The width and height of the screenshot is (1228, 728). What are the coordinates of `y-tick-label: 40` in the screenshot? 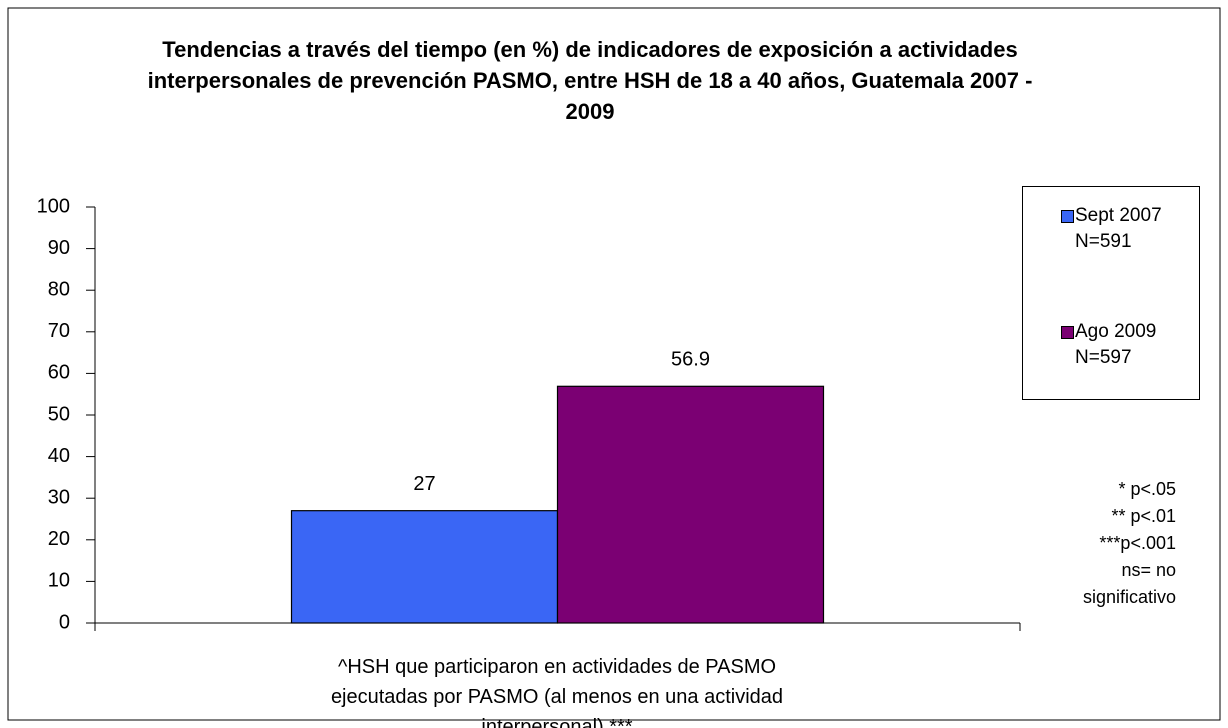 It's located at (59, 456).